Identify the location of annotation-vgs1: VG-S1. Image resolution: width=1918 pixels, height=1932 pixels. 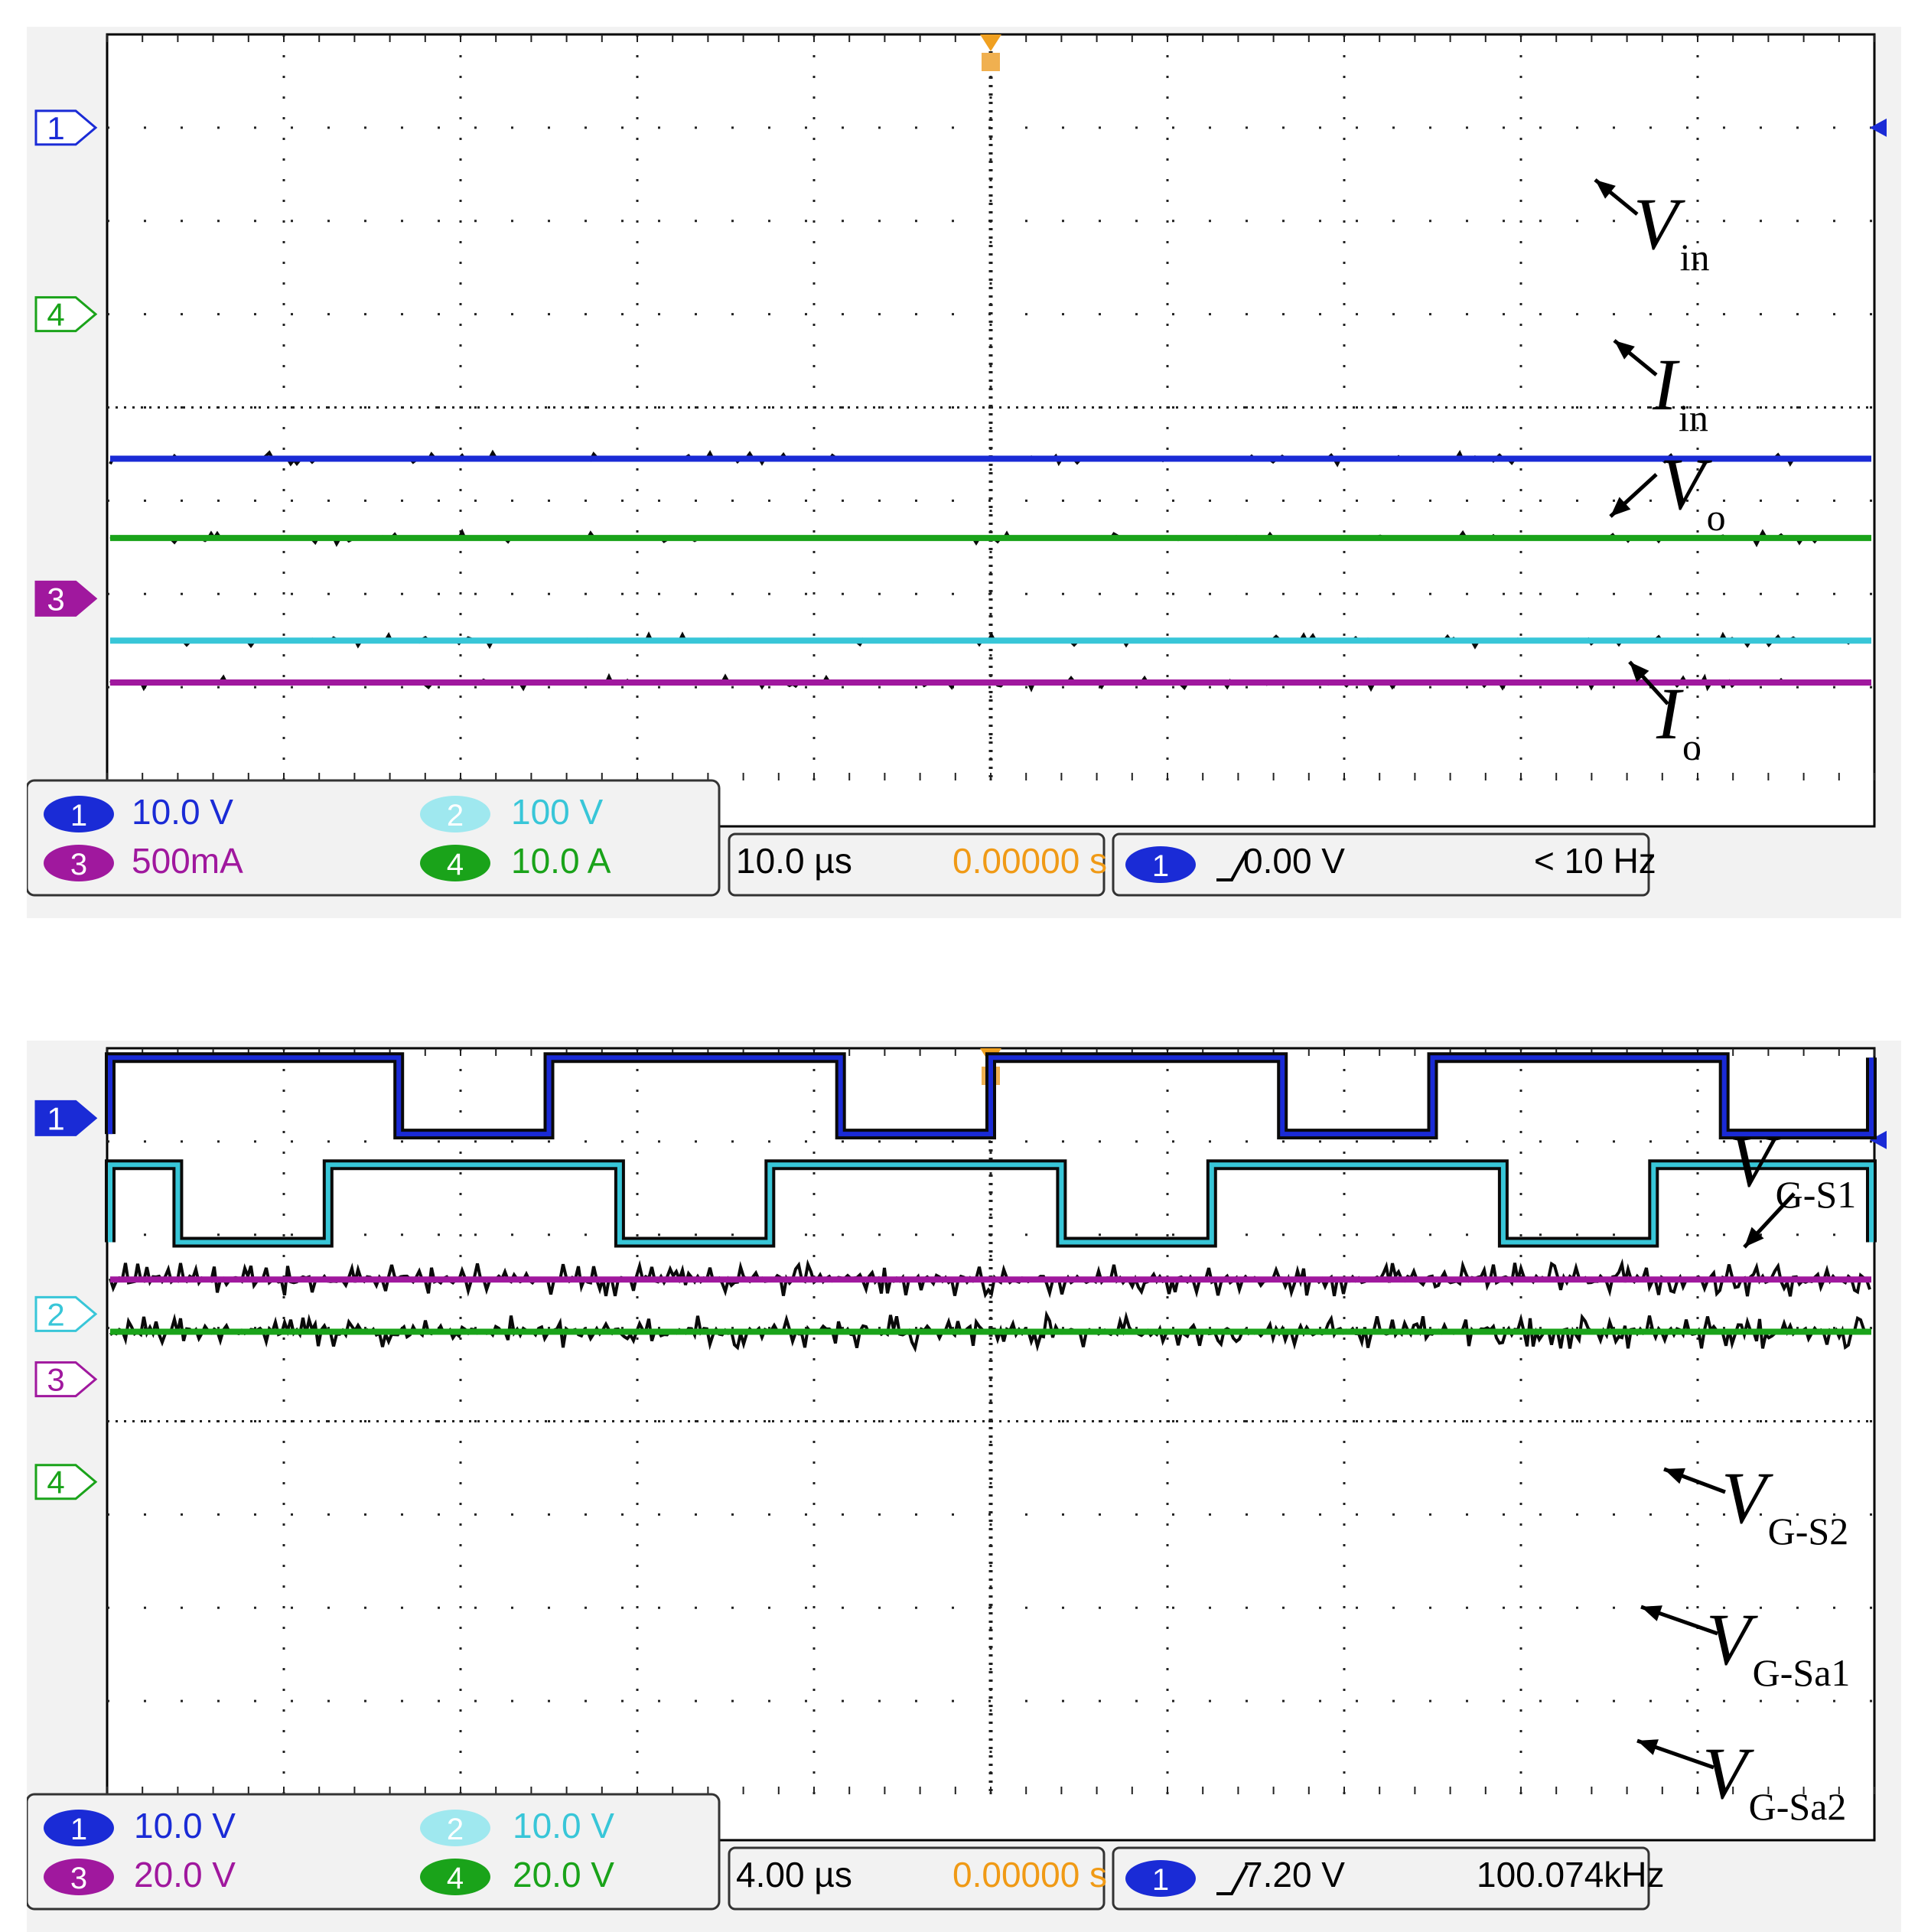
(1793, 1168).